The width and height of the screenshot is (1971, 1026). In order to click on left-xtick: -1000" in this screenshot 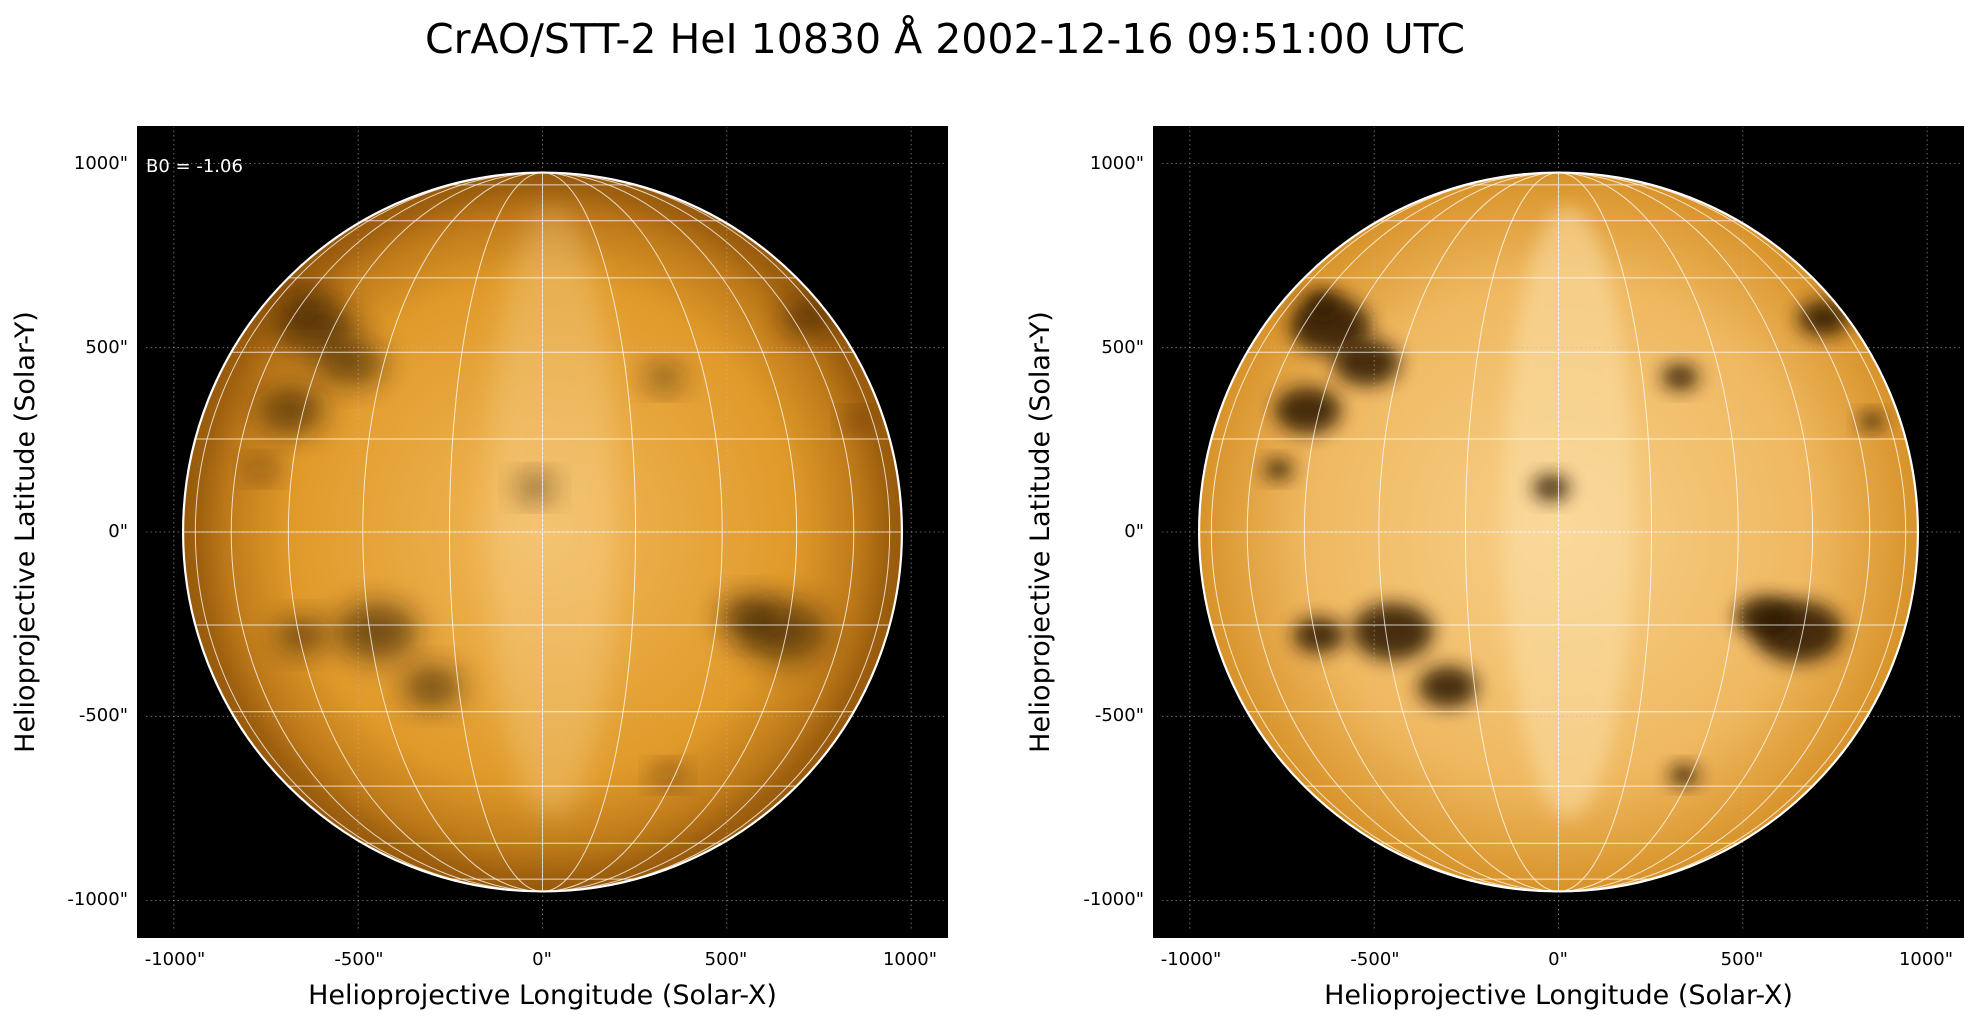, I will do `click(175, 959)`.